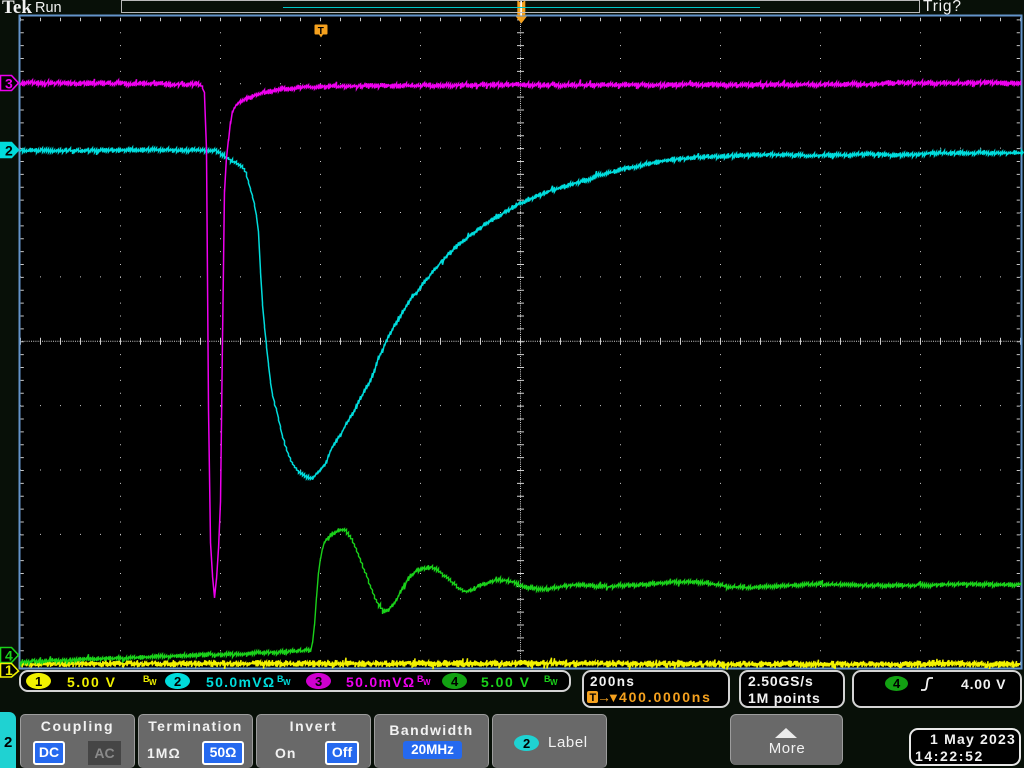 This screenshot has height=768, width=1024. I want to click on svg-text: 1, so click(9, 670).